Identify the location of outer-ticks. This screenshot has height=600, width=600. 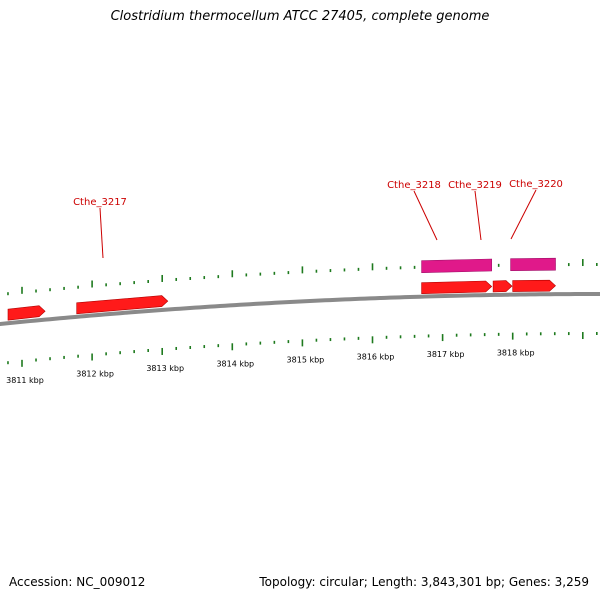
(302, 277).